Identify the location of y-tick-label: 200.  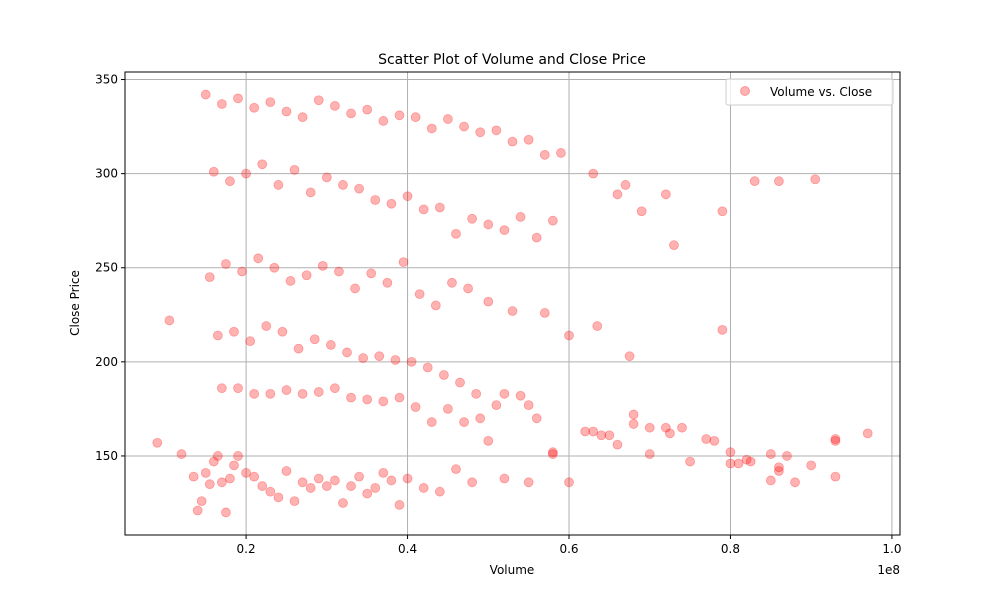
(106, 362).